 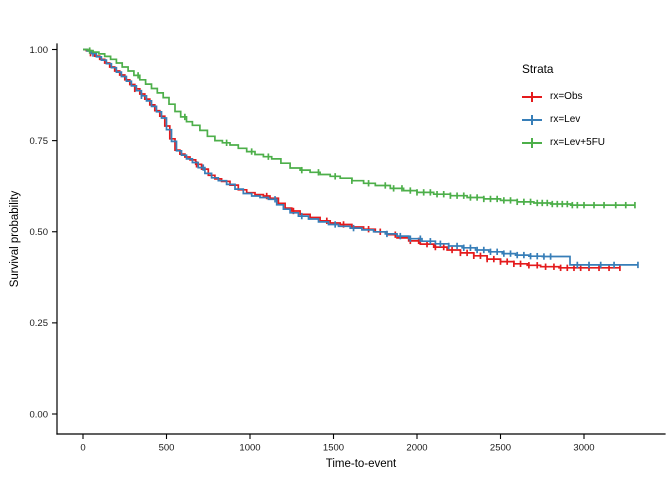 What do you see at coordinates (333, 448) in the screenshot?
I see `x-tick-label: 1500` at bounding box center [333, 448].